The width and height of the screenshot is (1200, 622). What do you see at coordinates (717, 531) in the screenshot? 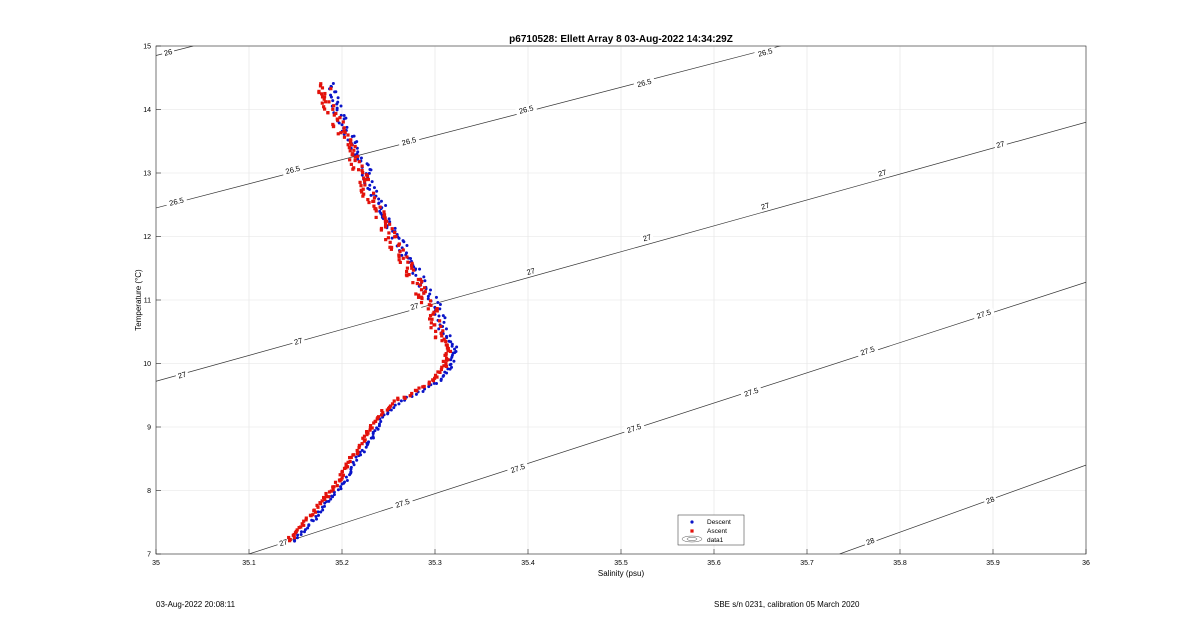
I see `legend-label-ascent: Ascent` at bounding box center [717, 531].